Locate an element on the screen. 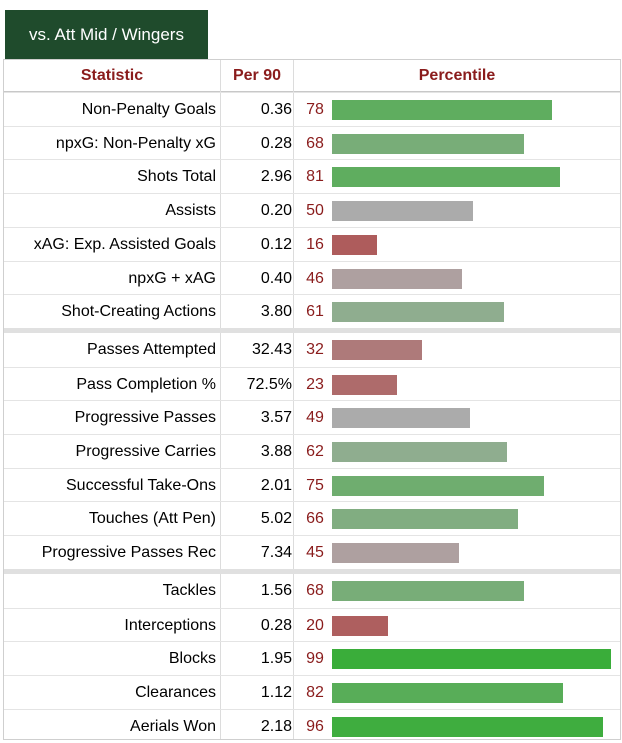 The height and width of the screenshot is (743, 622). percentile-value: 45 is located at coordinates (315, 553).